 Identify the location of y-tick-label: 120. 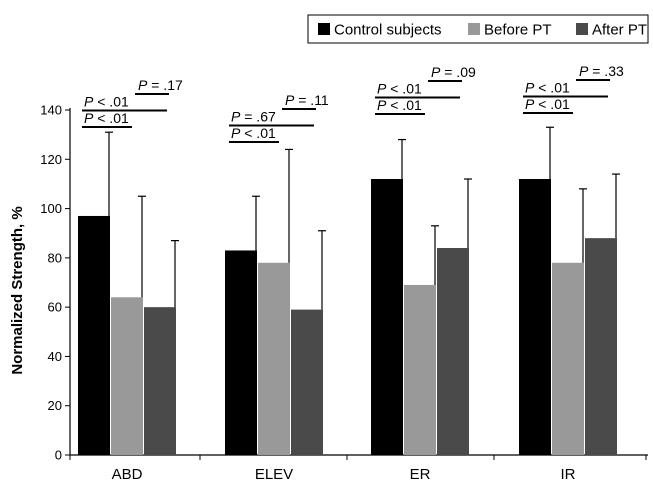
(51, 159).